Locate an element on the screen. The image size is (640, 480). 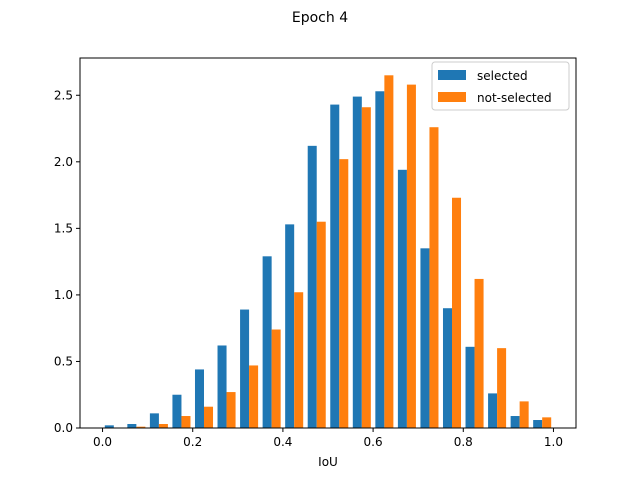
legend-box is located at coordinates (500, 86).